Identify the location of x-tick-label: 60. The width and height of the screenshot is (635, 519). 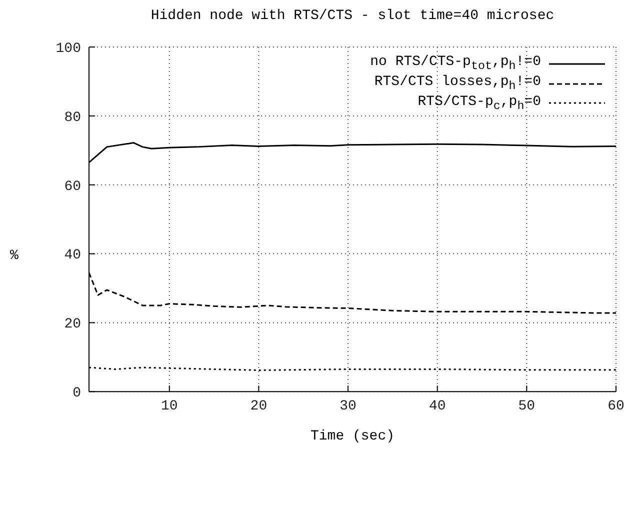
(616, 406).